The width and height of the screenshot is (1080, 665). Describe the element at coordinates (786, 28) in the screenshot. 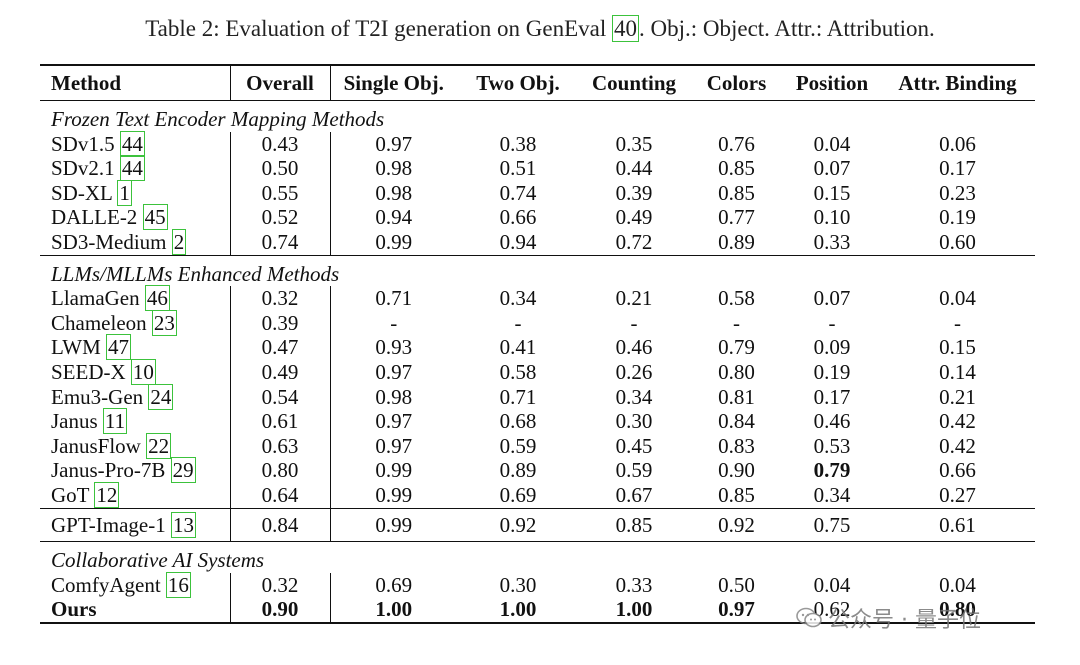

I see `caption-suffix: . Obj.: Object. Attr.: Attribution.` at that location.